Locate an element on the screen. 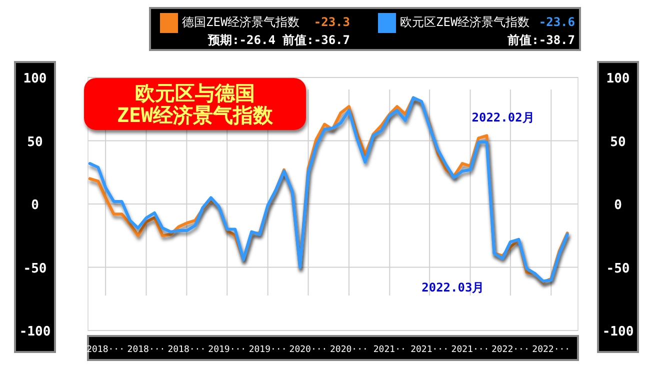 This screenshot has width=664, height=369. text: -23.3 is located at coordinates (332, 22).